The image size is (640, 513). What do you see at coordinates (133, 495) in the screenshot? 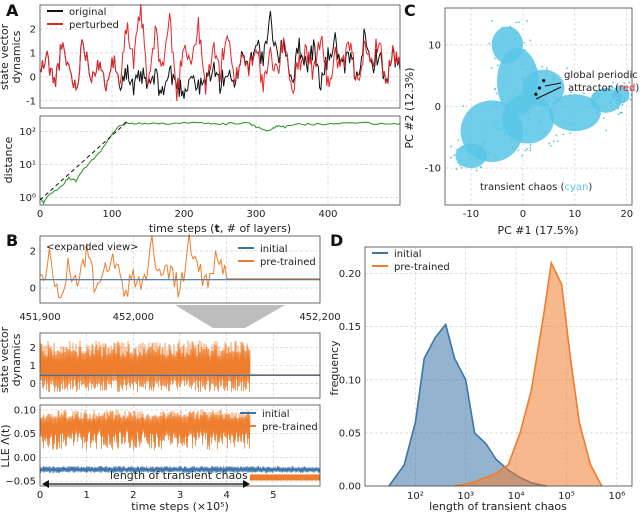
I see `b-bot-xtick: 2` at bounding box center [133, 495].